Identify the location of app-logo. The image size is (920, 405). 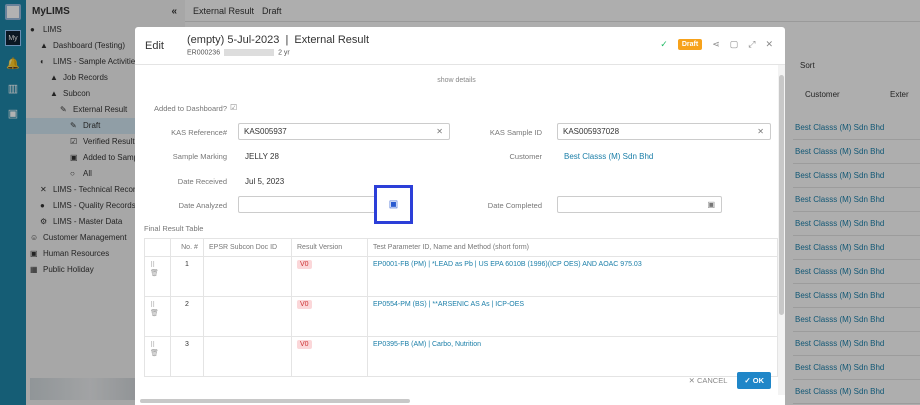
(13, 12).